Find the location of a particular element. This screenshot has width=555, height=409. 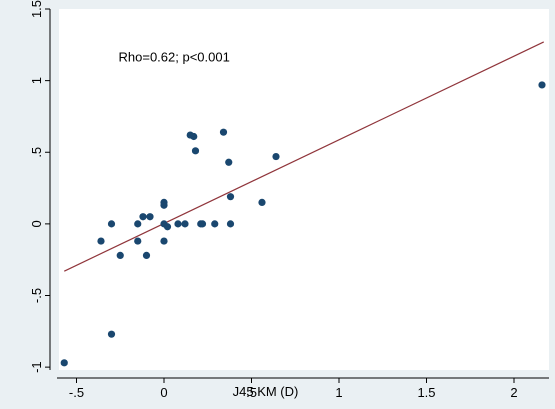

x-tick-label: 2 is located at coordinates (513, 392).